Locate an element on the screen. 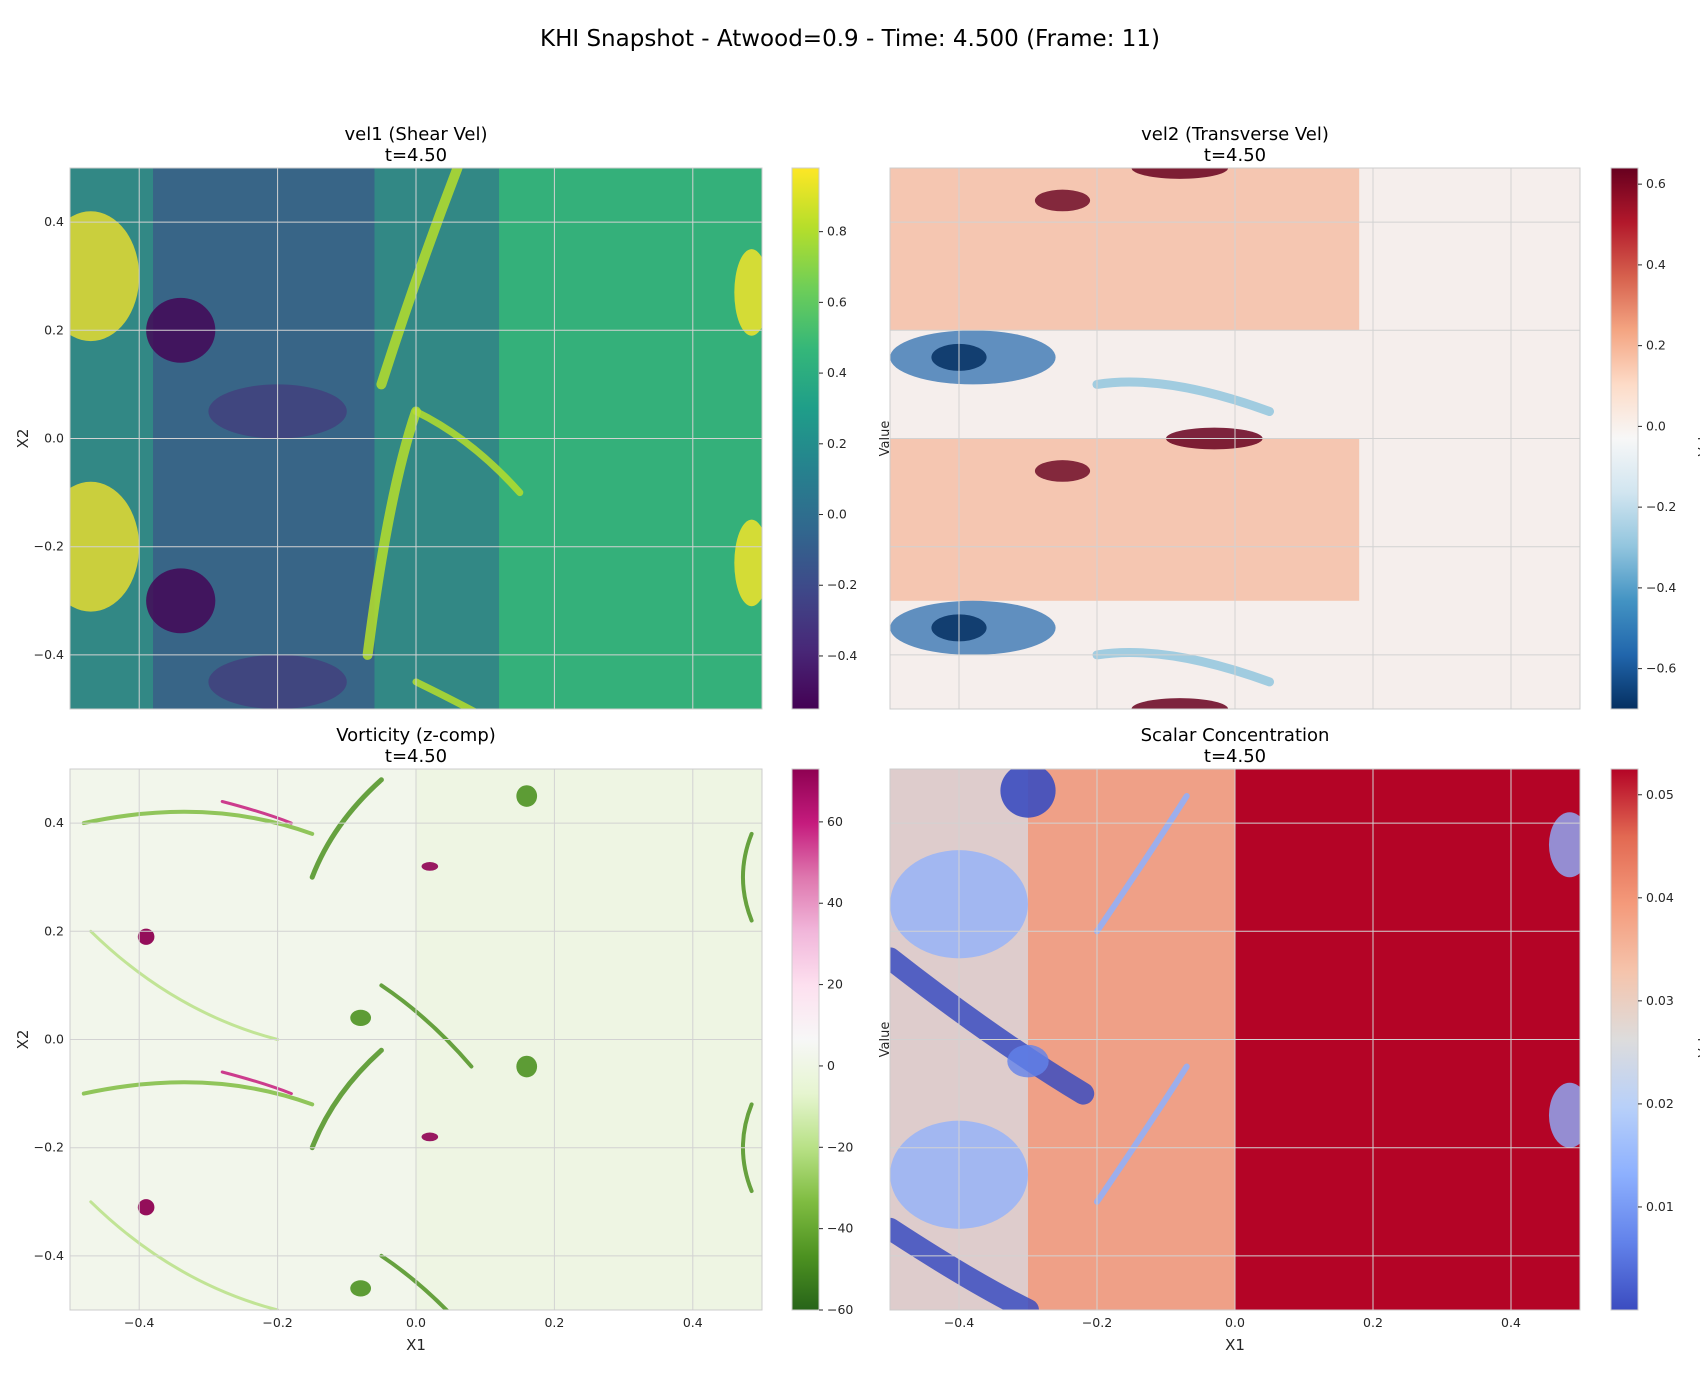 Image resolution: width=1700 pixels, height=1400 pixels. colorbar-tick-label: 0.03 is located at coordinates (1660, 1000).